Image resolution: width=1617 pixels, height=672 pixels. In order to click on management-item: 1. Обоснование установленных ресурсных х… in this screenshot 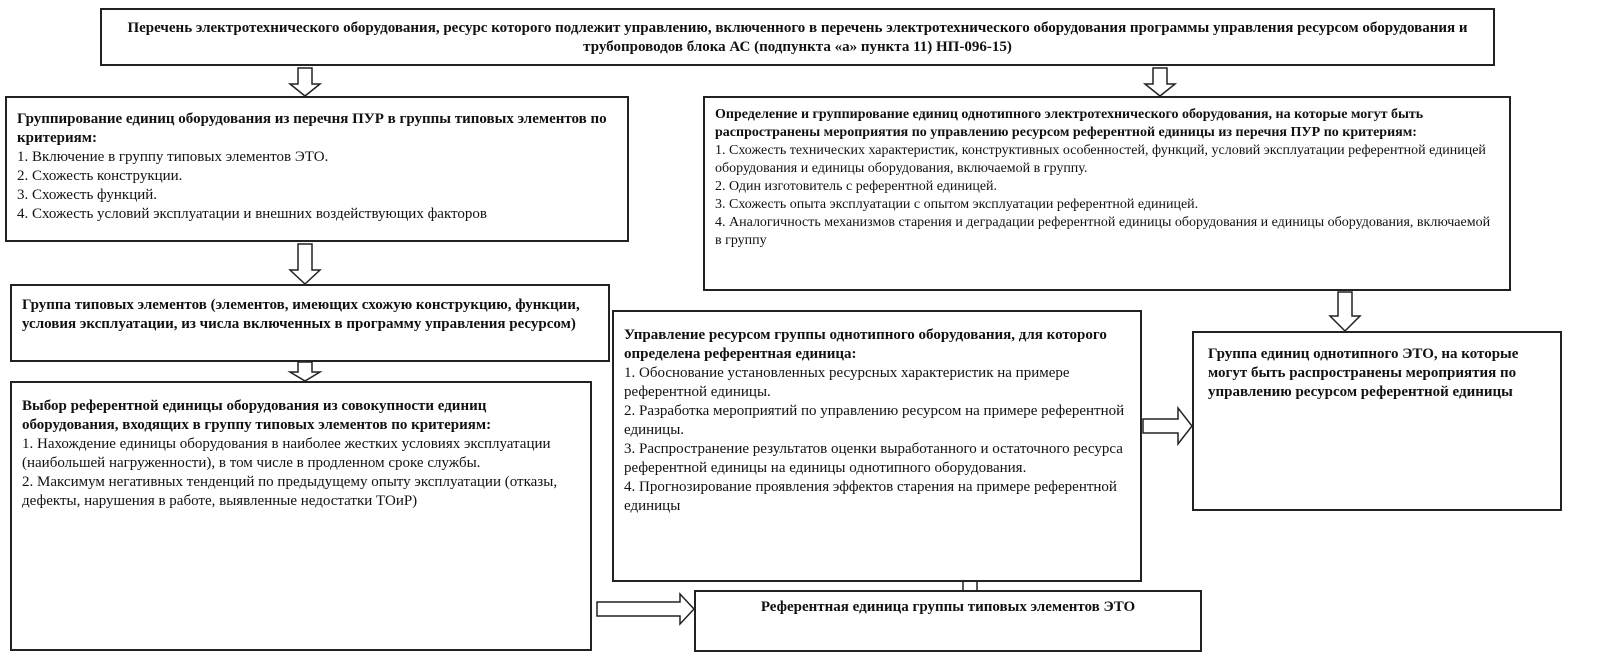, I will do `click(847, 382)`.